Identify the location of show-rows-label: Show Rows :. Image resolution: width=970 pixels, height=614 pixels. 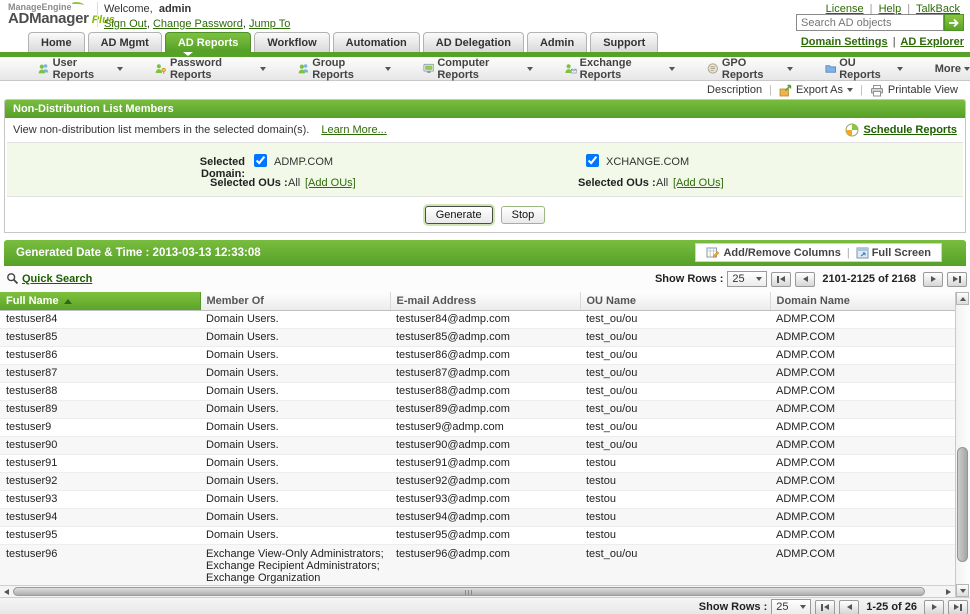
(733, 607).